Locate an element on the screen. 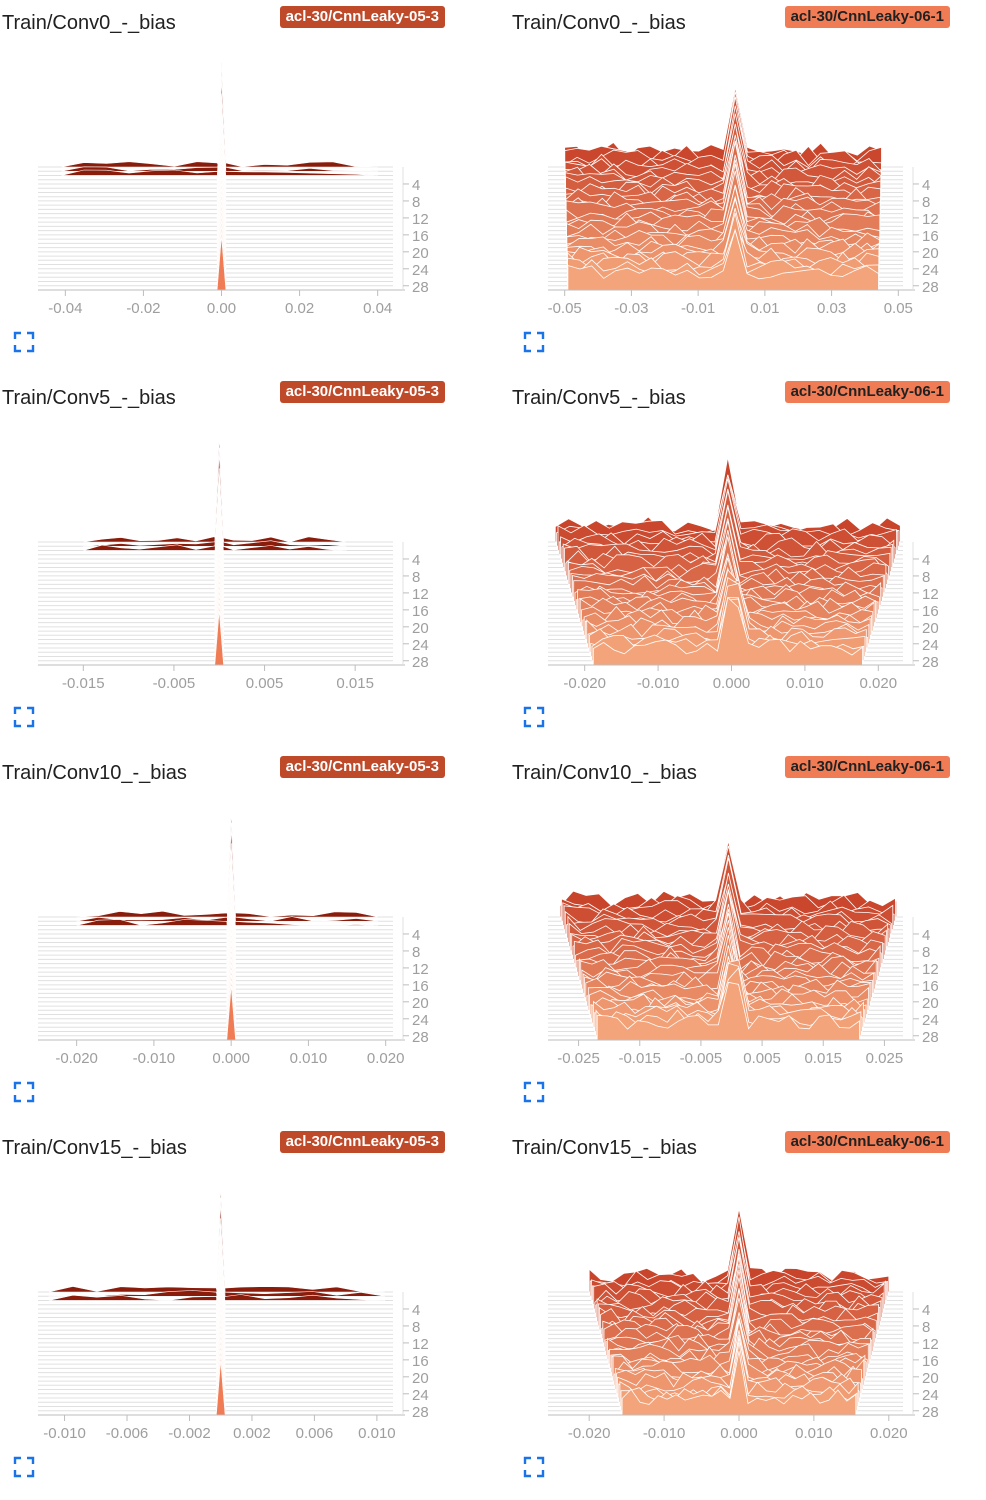 The width and height of the screenshot is (986, 1500). x-tick-label: -0.01 is located at coordinates (698, 308).